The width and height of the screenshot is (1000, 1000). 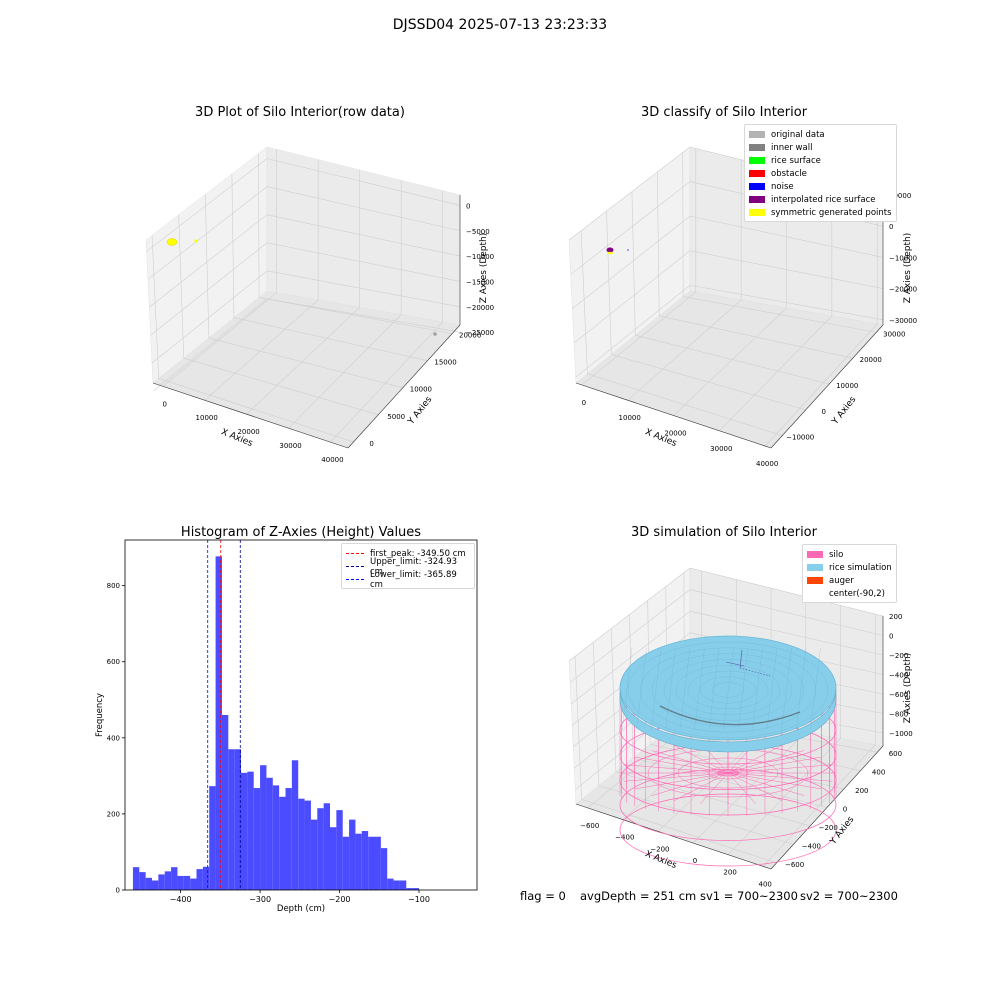 I want to click on rice-surface-edge, so click(x=728, y=721).